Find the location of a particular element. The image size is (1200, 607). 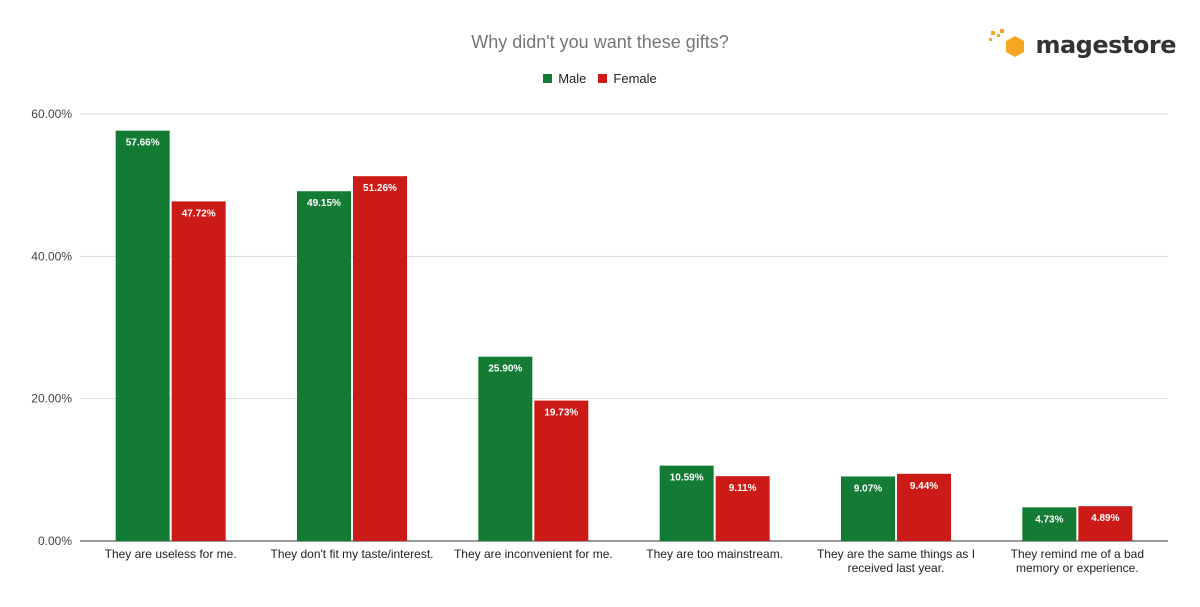

x-tick-label: They are useless for me. is located at coordinates (171, 554).